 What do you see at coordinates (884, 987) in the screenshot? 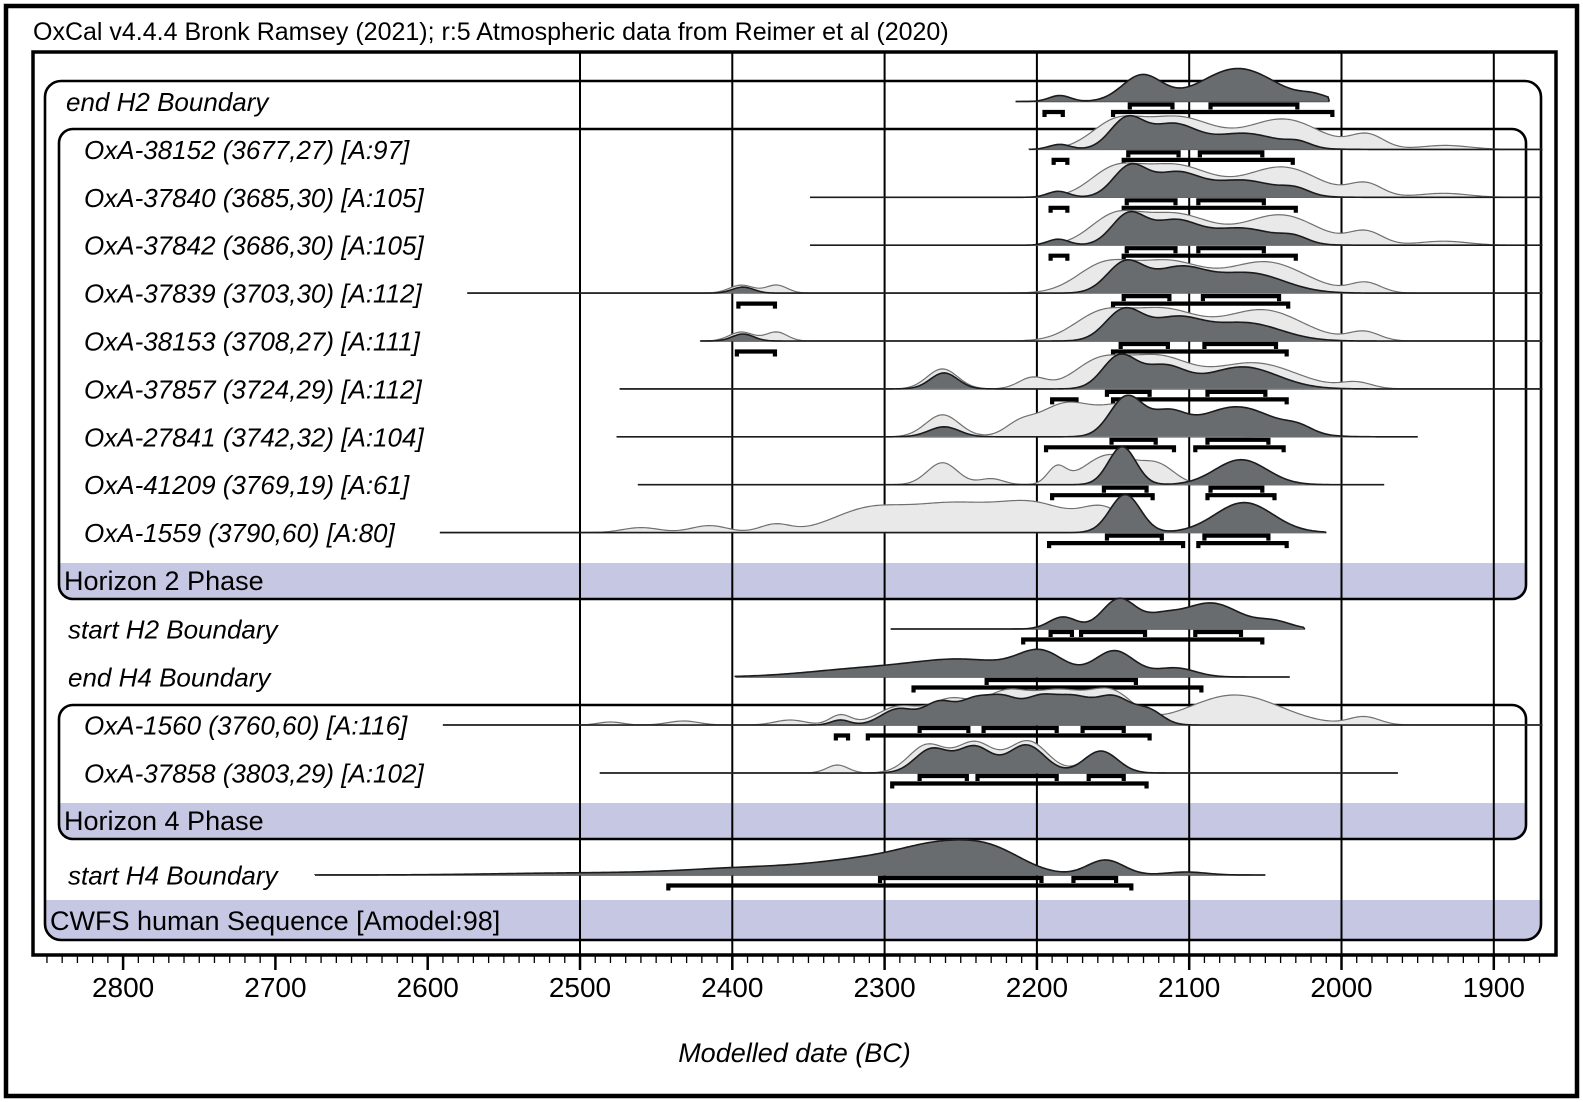
I see `x-tick-label: 2300` at bounding box center [884, 987].